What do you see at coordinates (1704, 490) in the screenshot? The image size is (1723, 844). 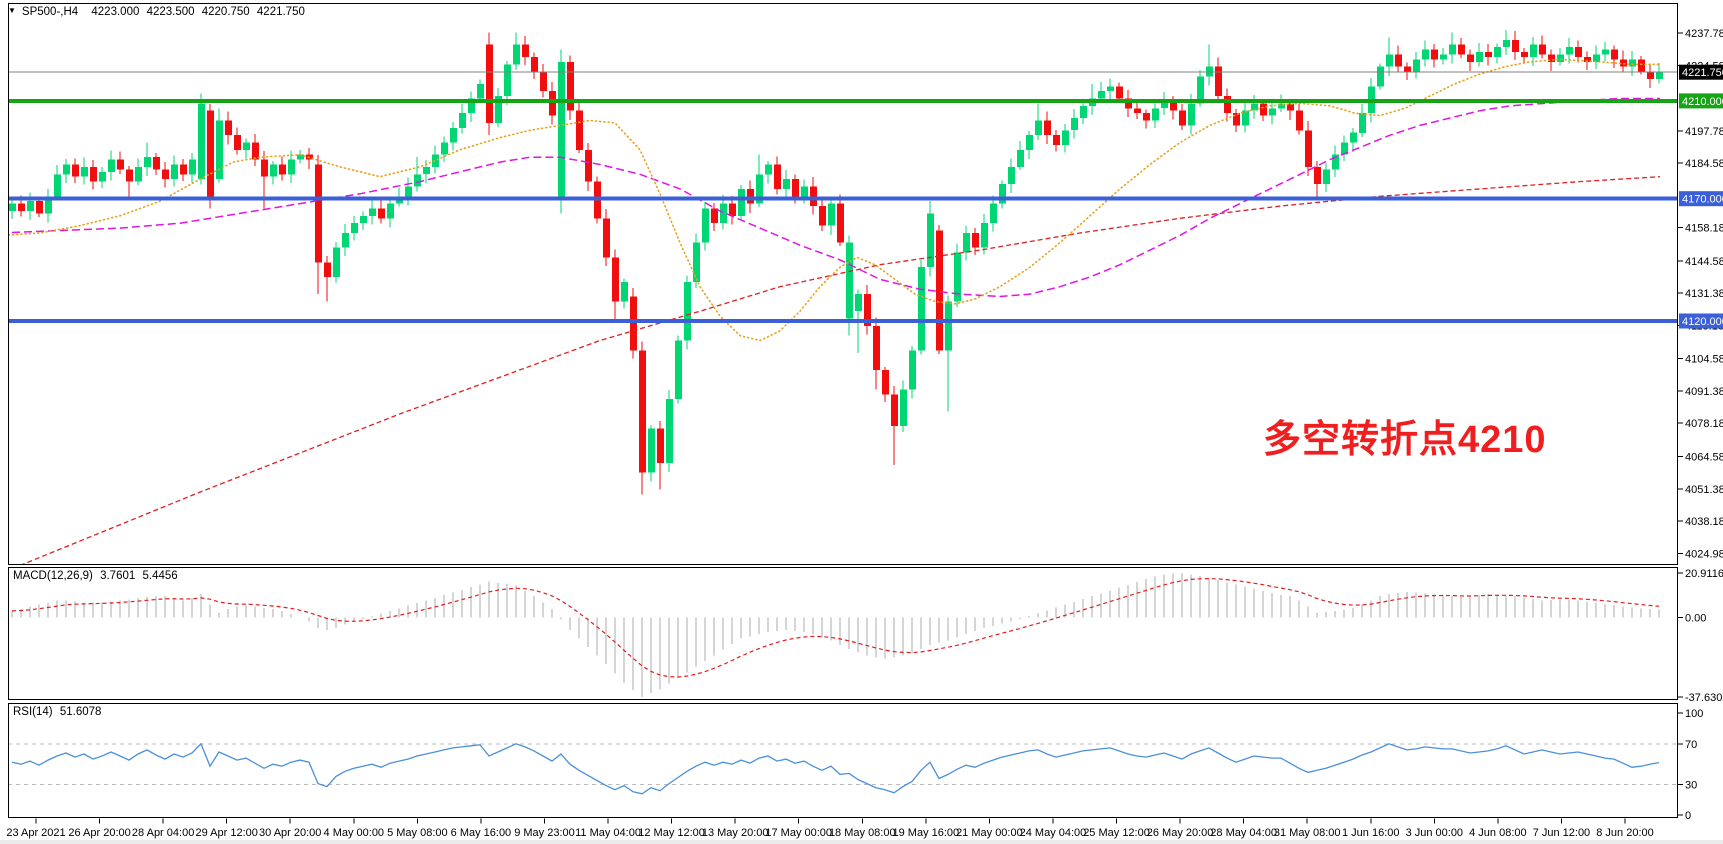 I see `svg-text: 4051.380` at bounding box center [1704, 490].